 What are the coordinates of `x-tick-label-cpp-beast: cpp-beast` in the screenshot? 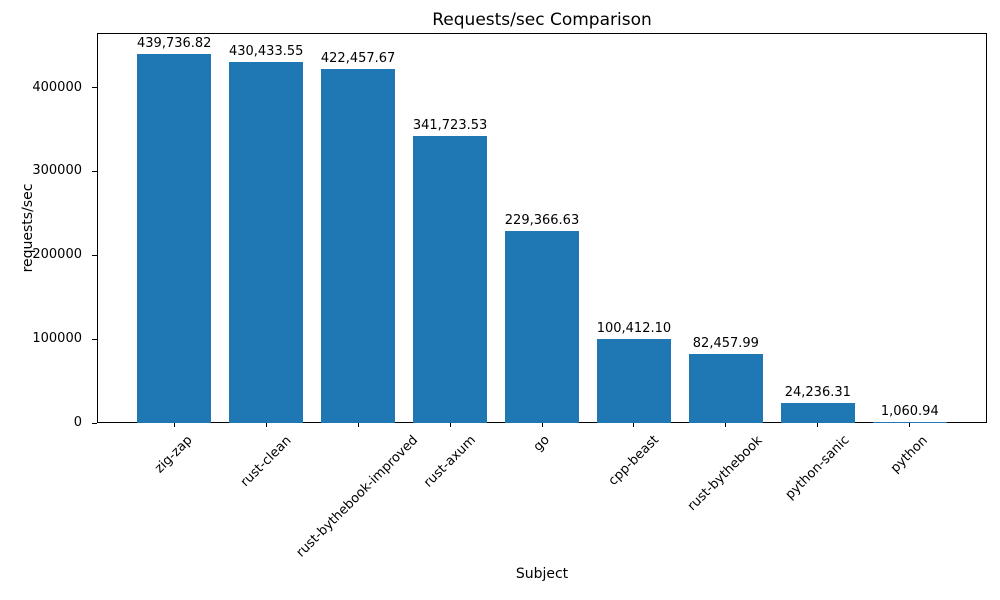 It's located at (633, 461).